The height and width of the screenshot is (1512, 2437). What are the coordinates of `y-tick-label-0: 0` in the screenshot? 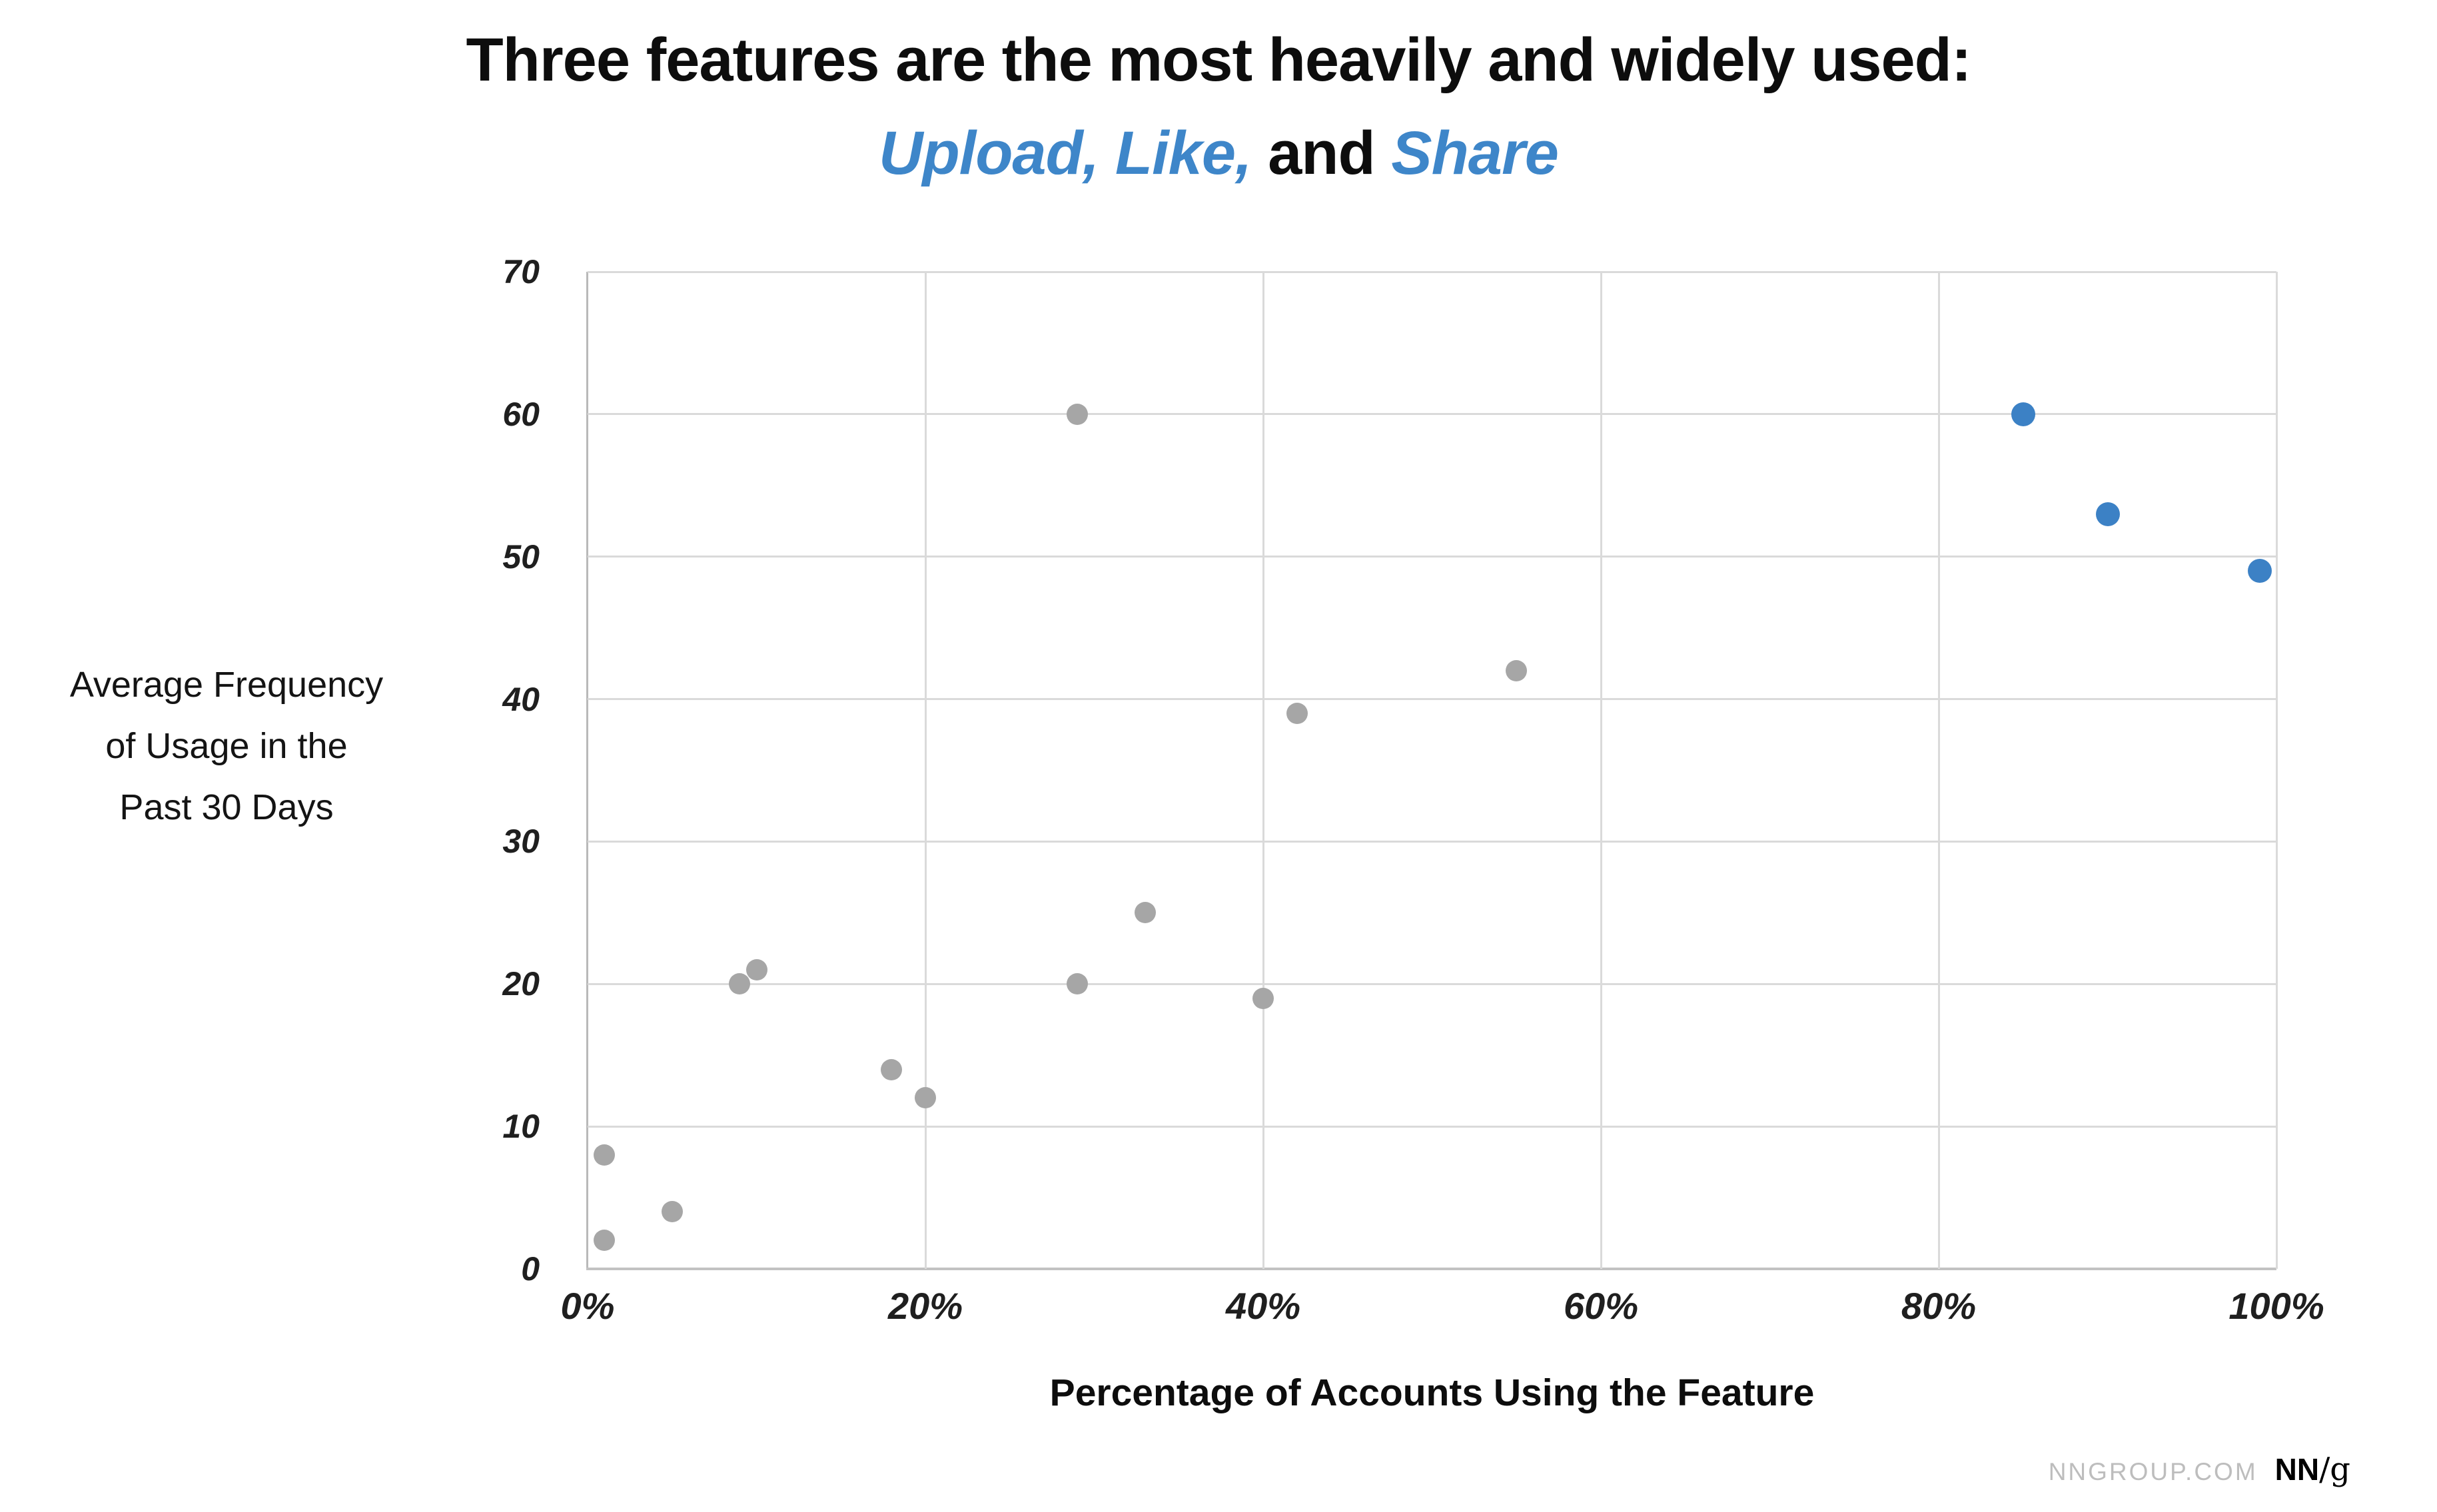 It's located at (530, 1269).